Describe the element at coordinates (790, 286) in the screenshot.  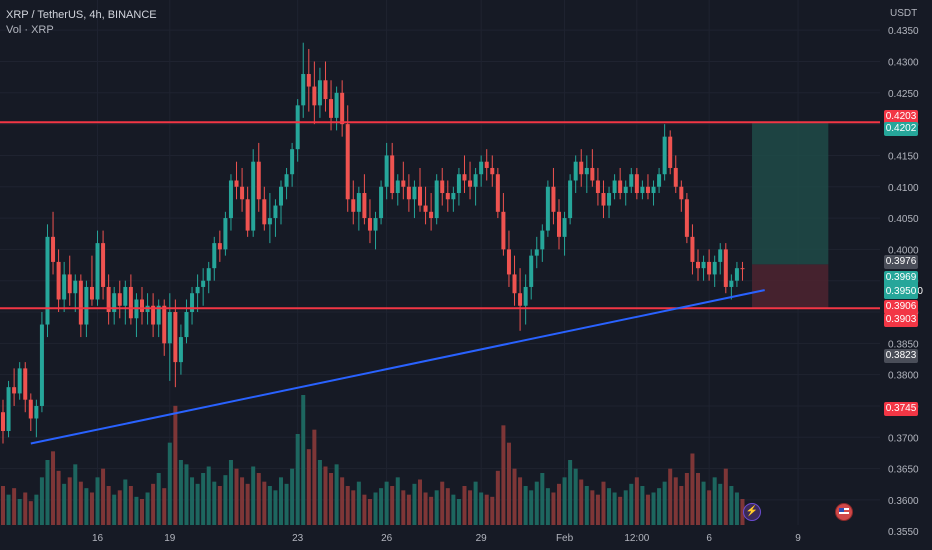
I see `loss-zone` at that location.